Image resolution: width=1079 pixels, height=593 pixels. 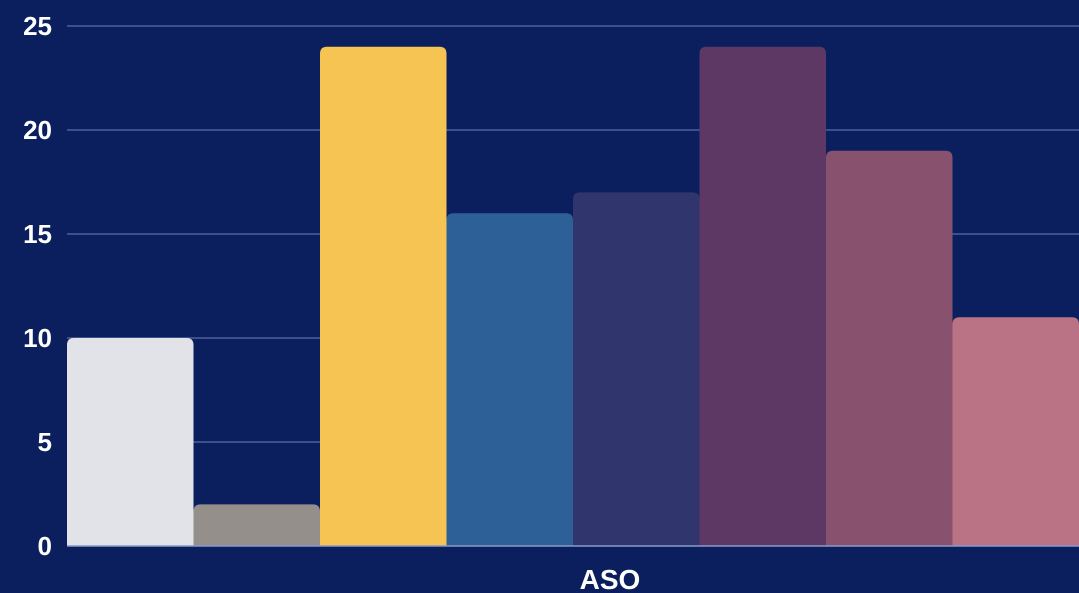 What do you see at coordinates (37, 26) in the screenshot?
I see `y-tick-label: 25` at bounding box center [37, 26].